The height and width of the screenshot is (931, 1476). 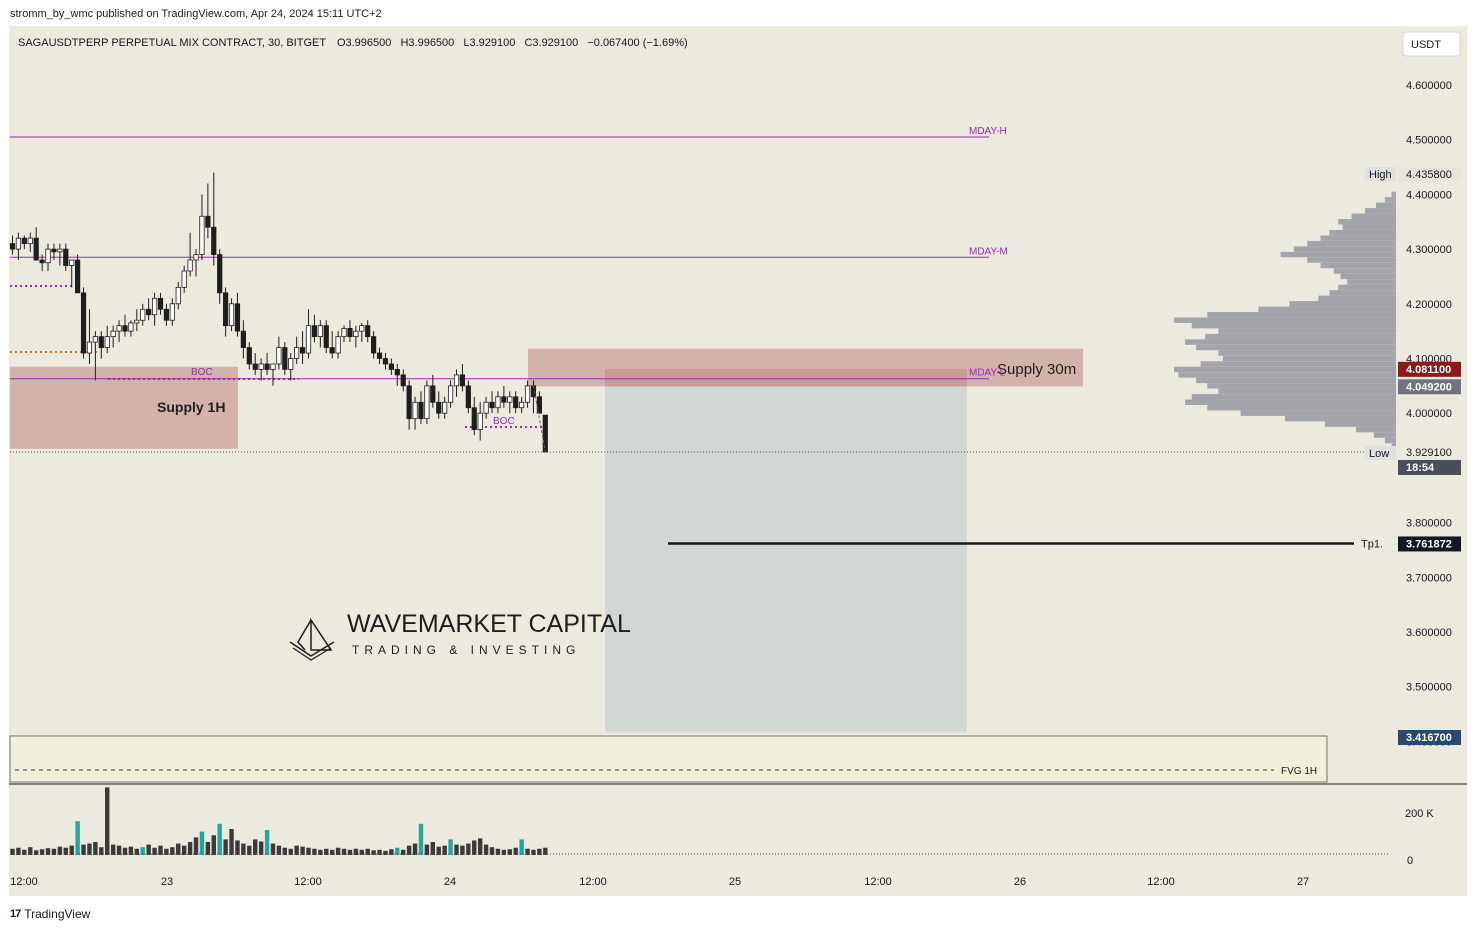 I want to click on watermark-subtitle: TRADING & INVESTING, so click(x=466, y=650).